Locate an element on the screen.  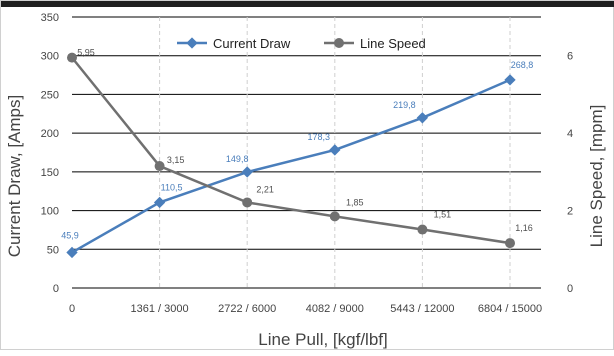
left-tick-label: 100 is located at coordinates (50, 212).